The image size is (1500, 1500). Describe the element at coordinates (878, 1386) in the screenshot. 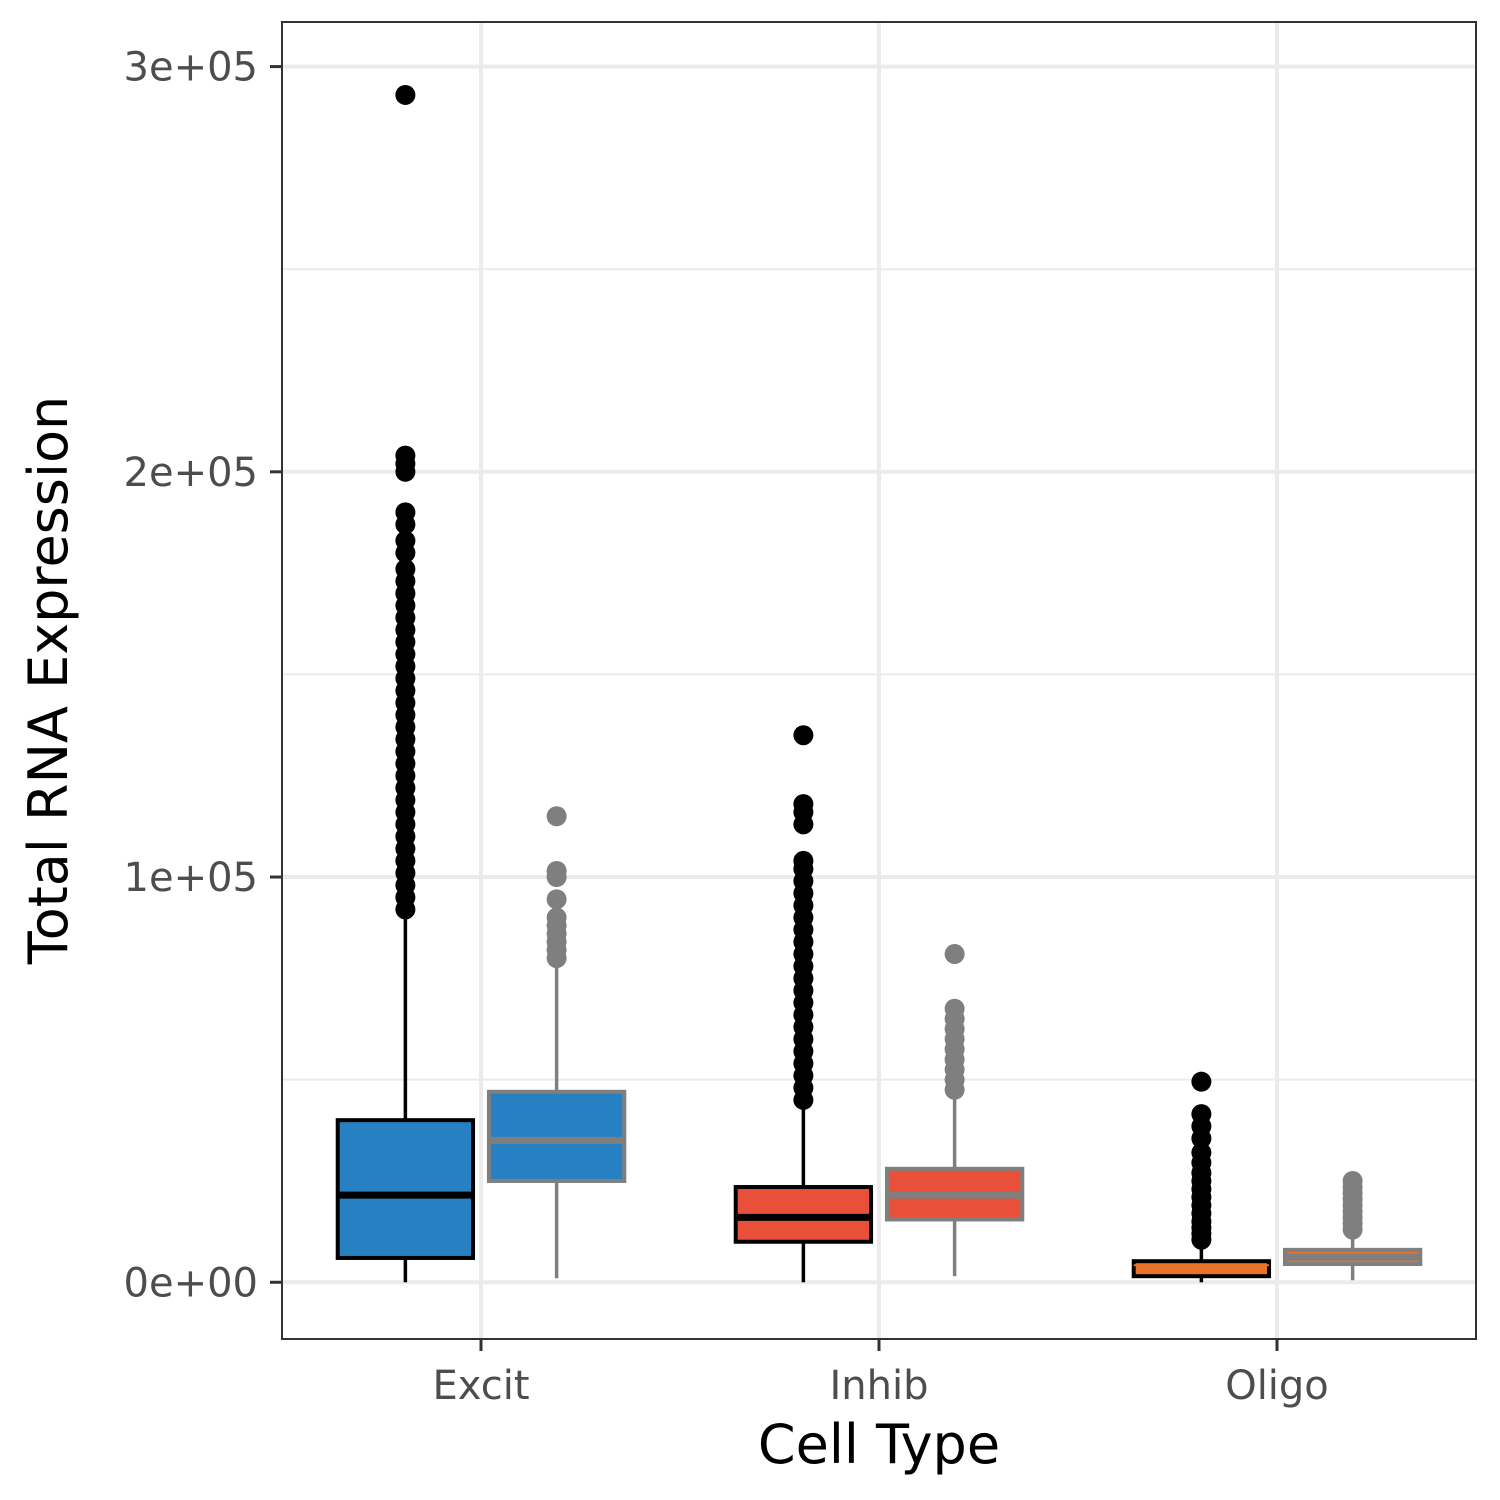

I see `x-tick-label: Inhib` at that location.